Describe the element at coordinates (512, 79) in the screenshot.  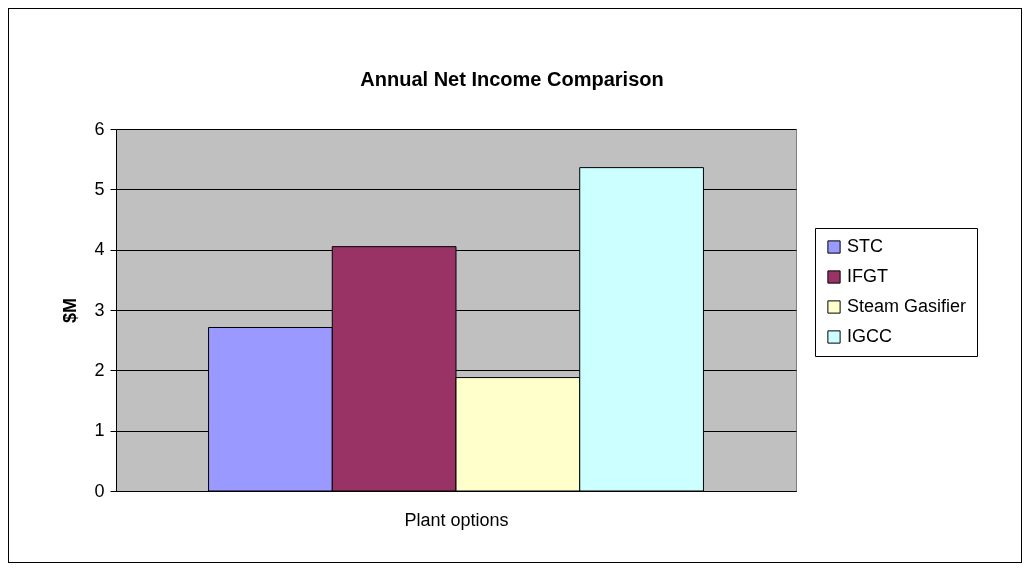
I see `chart-title: Annual Net Income Comparison` at that location.